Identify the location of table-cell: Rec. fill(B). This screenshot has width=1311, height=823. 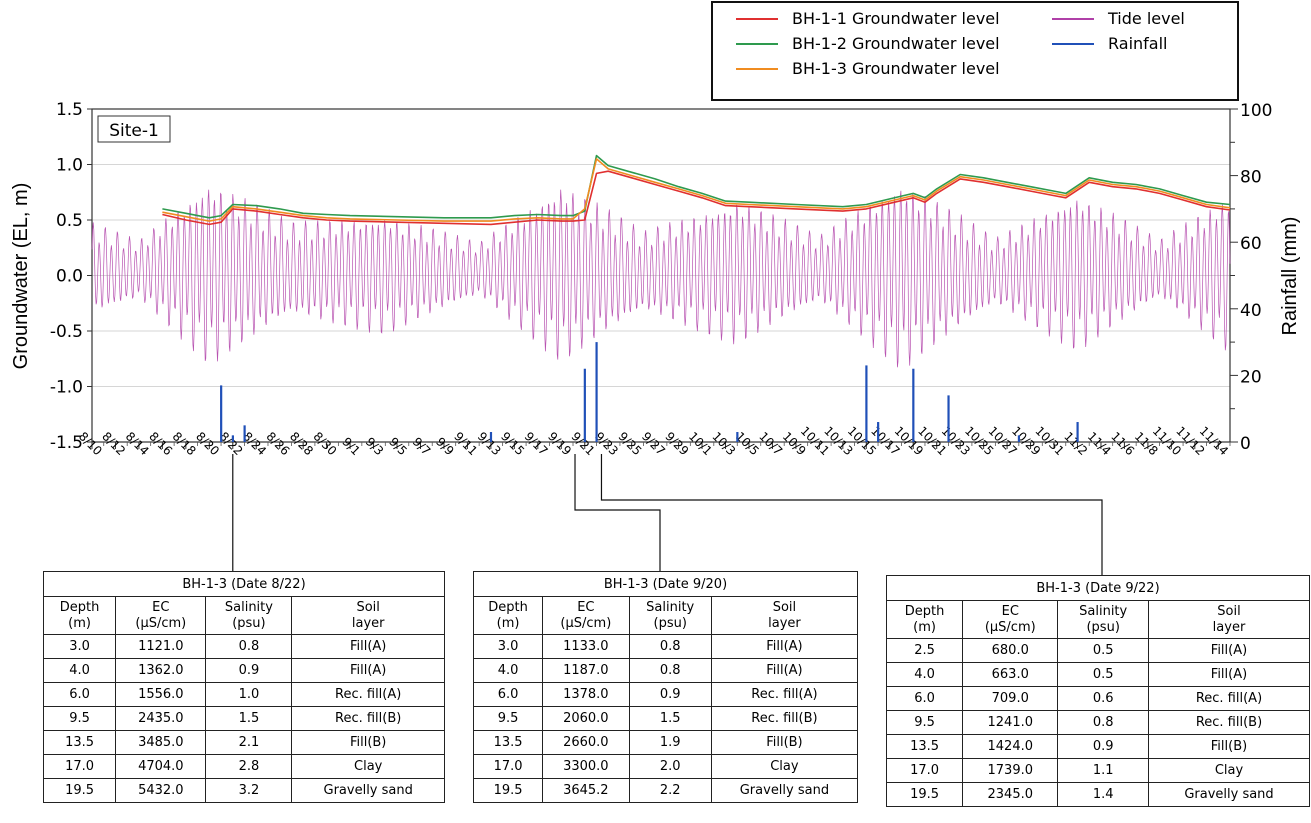
(784, 718).